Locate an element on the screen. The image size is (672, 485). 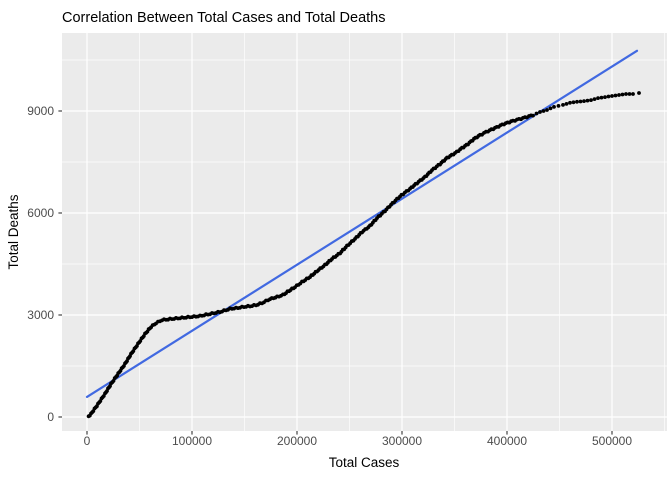
x-tick-label: 500000 is located at coordinates (612, 441).